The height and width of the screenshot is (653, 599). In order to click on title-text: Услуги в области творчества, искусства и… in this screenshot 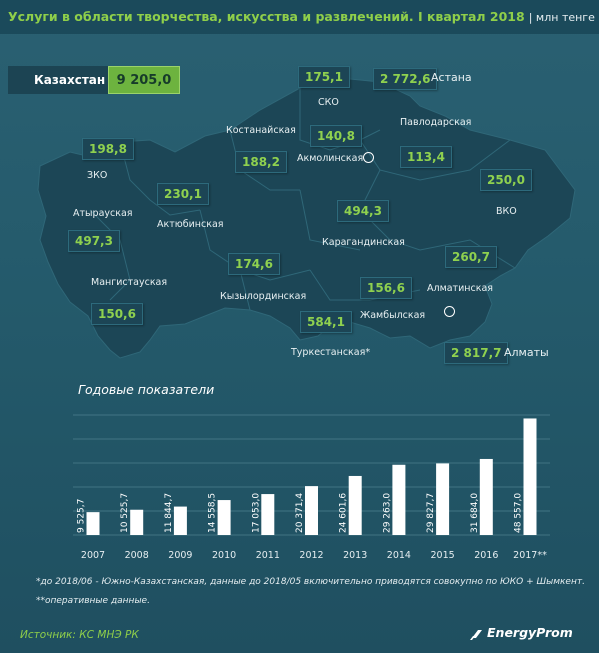, I will do `click(266, 16)`.